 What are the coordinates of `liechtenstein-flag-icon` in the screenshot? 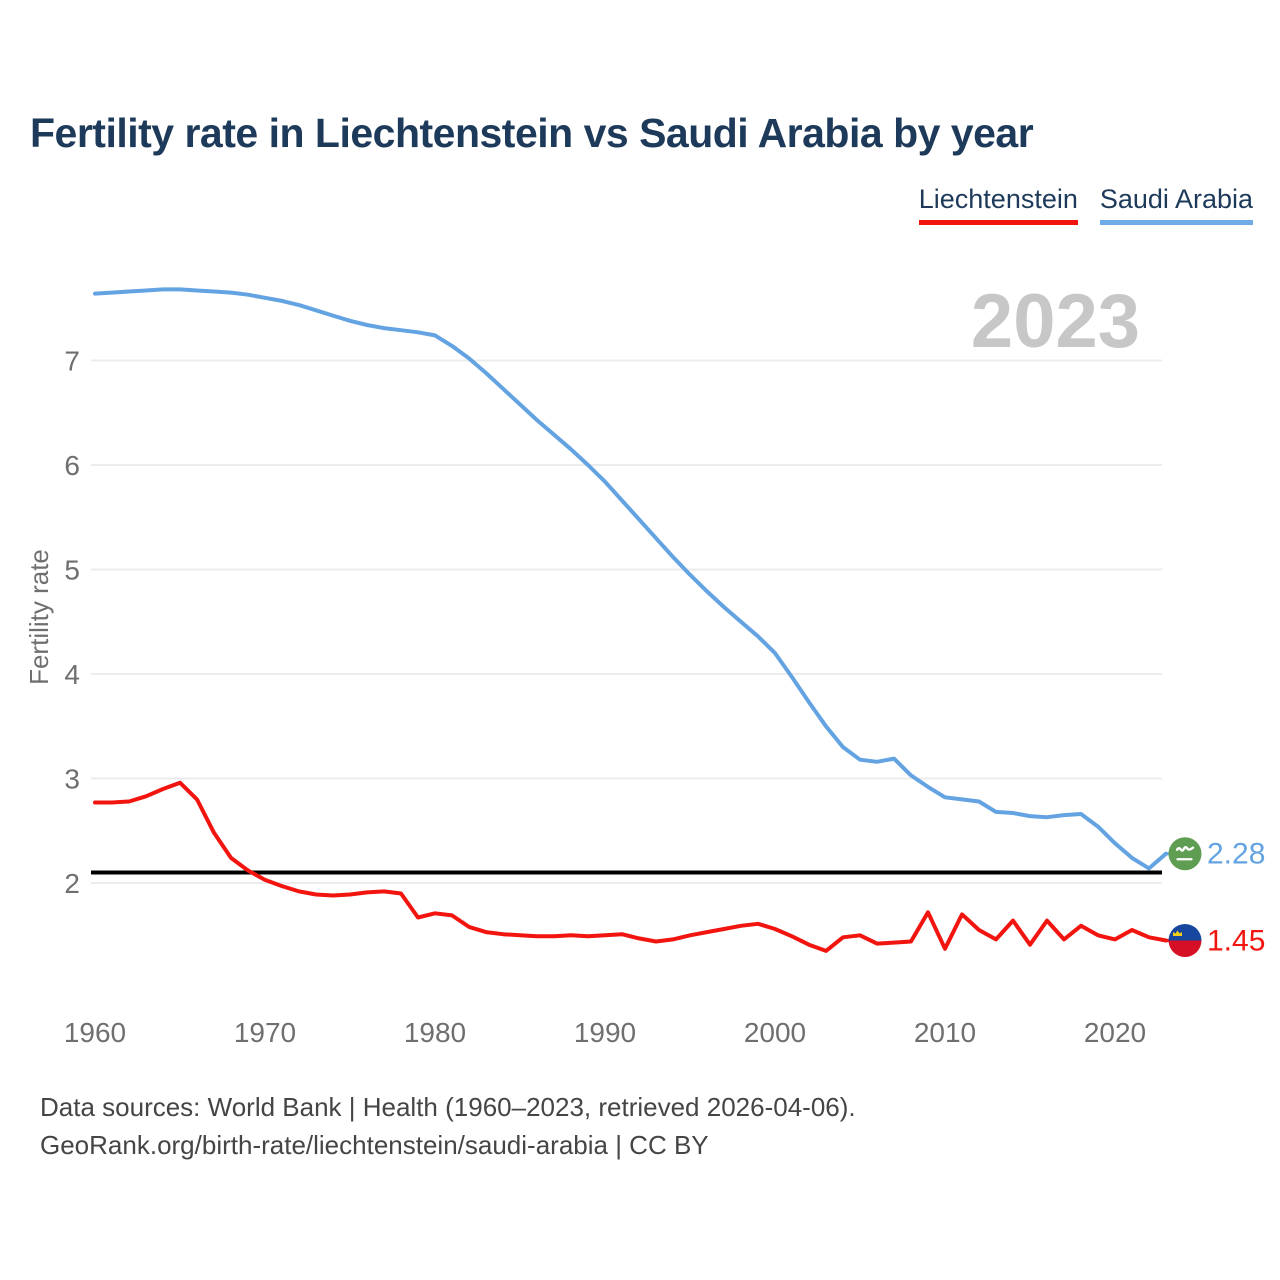 It's located at (1185, 940).